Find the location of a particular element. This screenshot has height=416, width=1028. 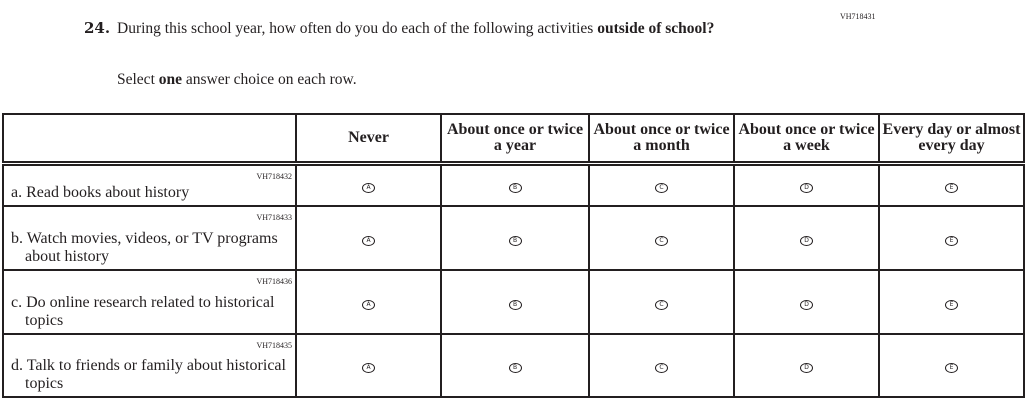

table-row: VH718432 a. Read books about history A B C D E is located at coordinates (513, 184).